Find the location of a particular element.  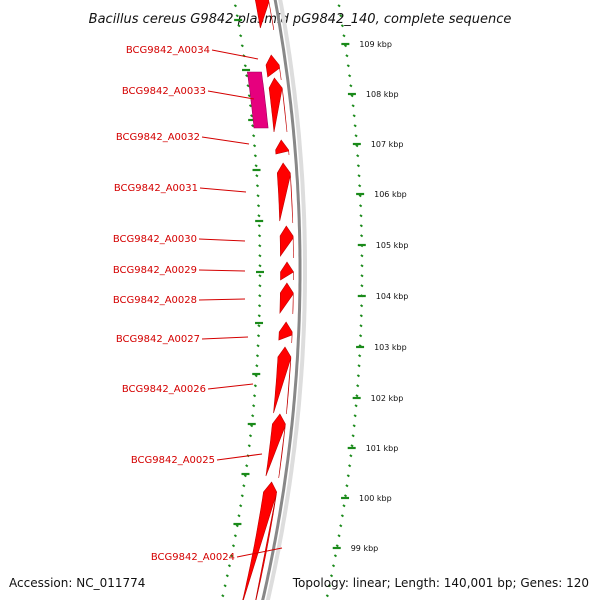

highlighted-gene-feature is located at coordinates (257, 100).